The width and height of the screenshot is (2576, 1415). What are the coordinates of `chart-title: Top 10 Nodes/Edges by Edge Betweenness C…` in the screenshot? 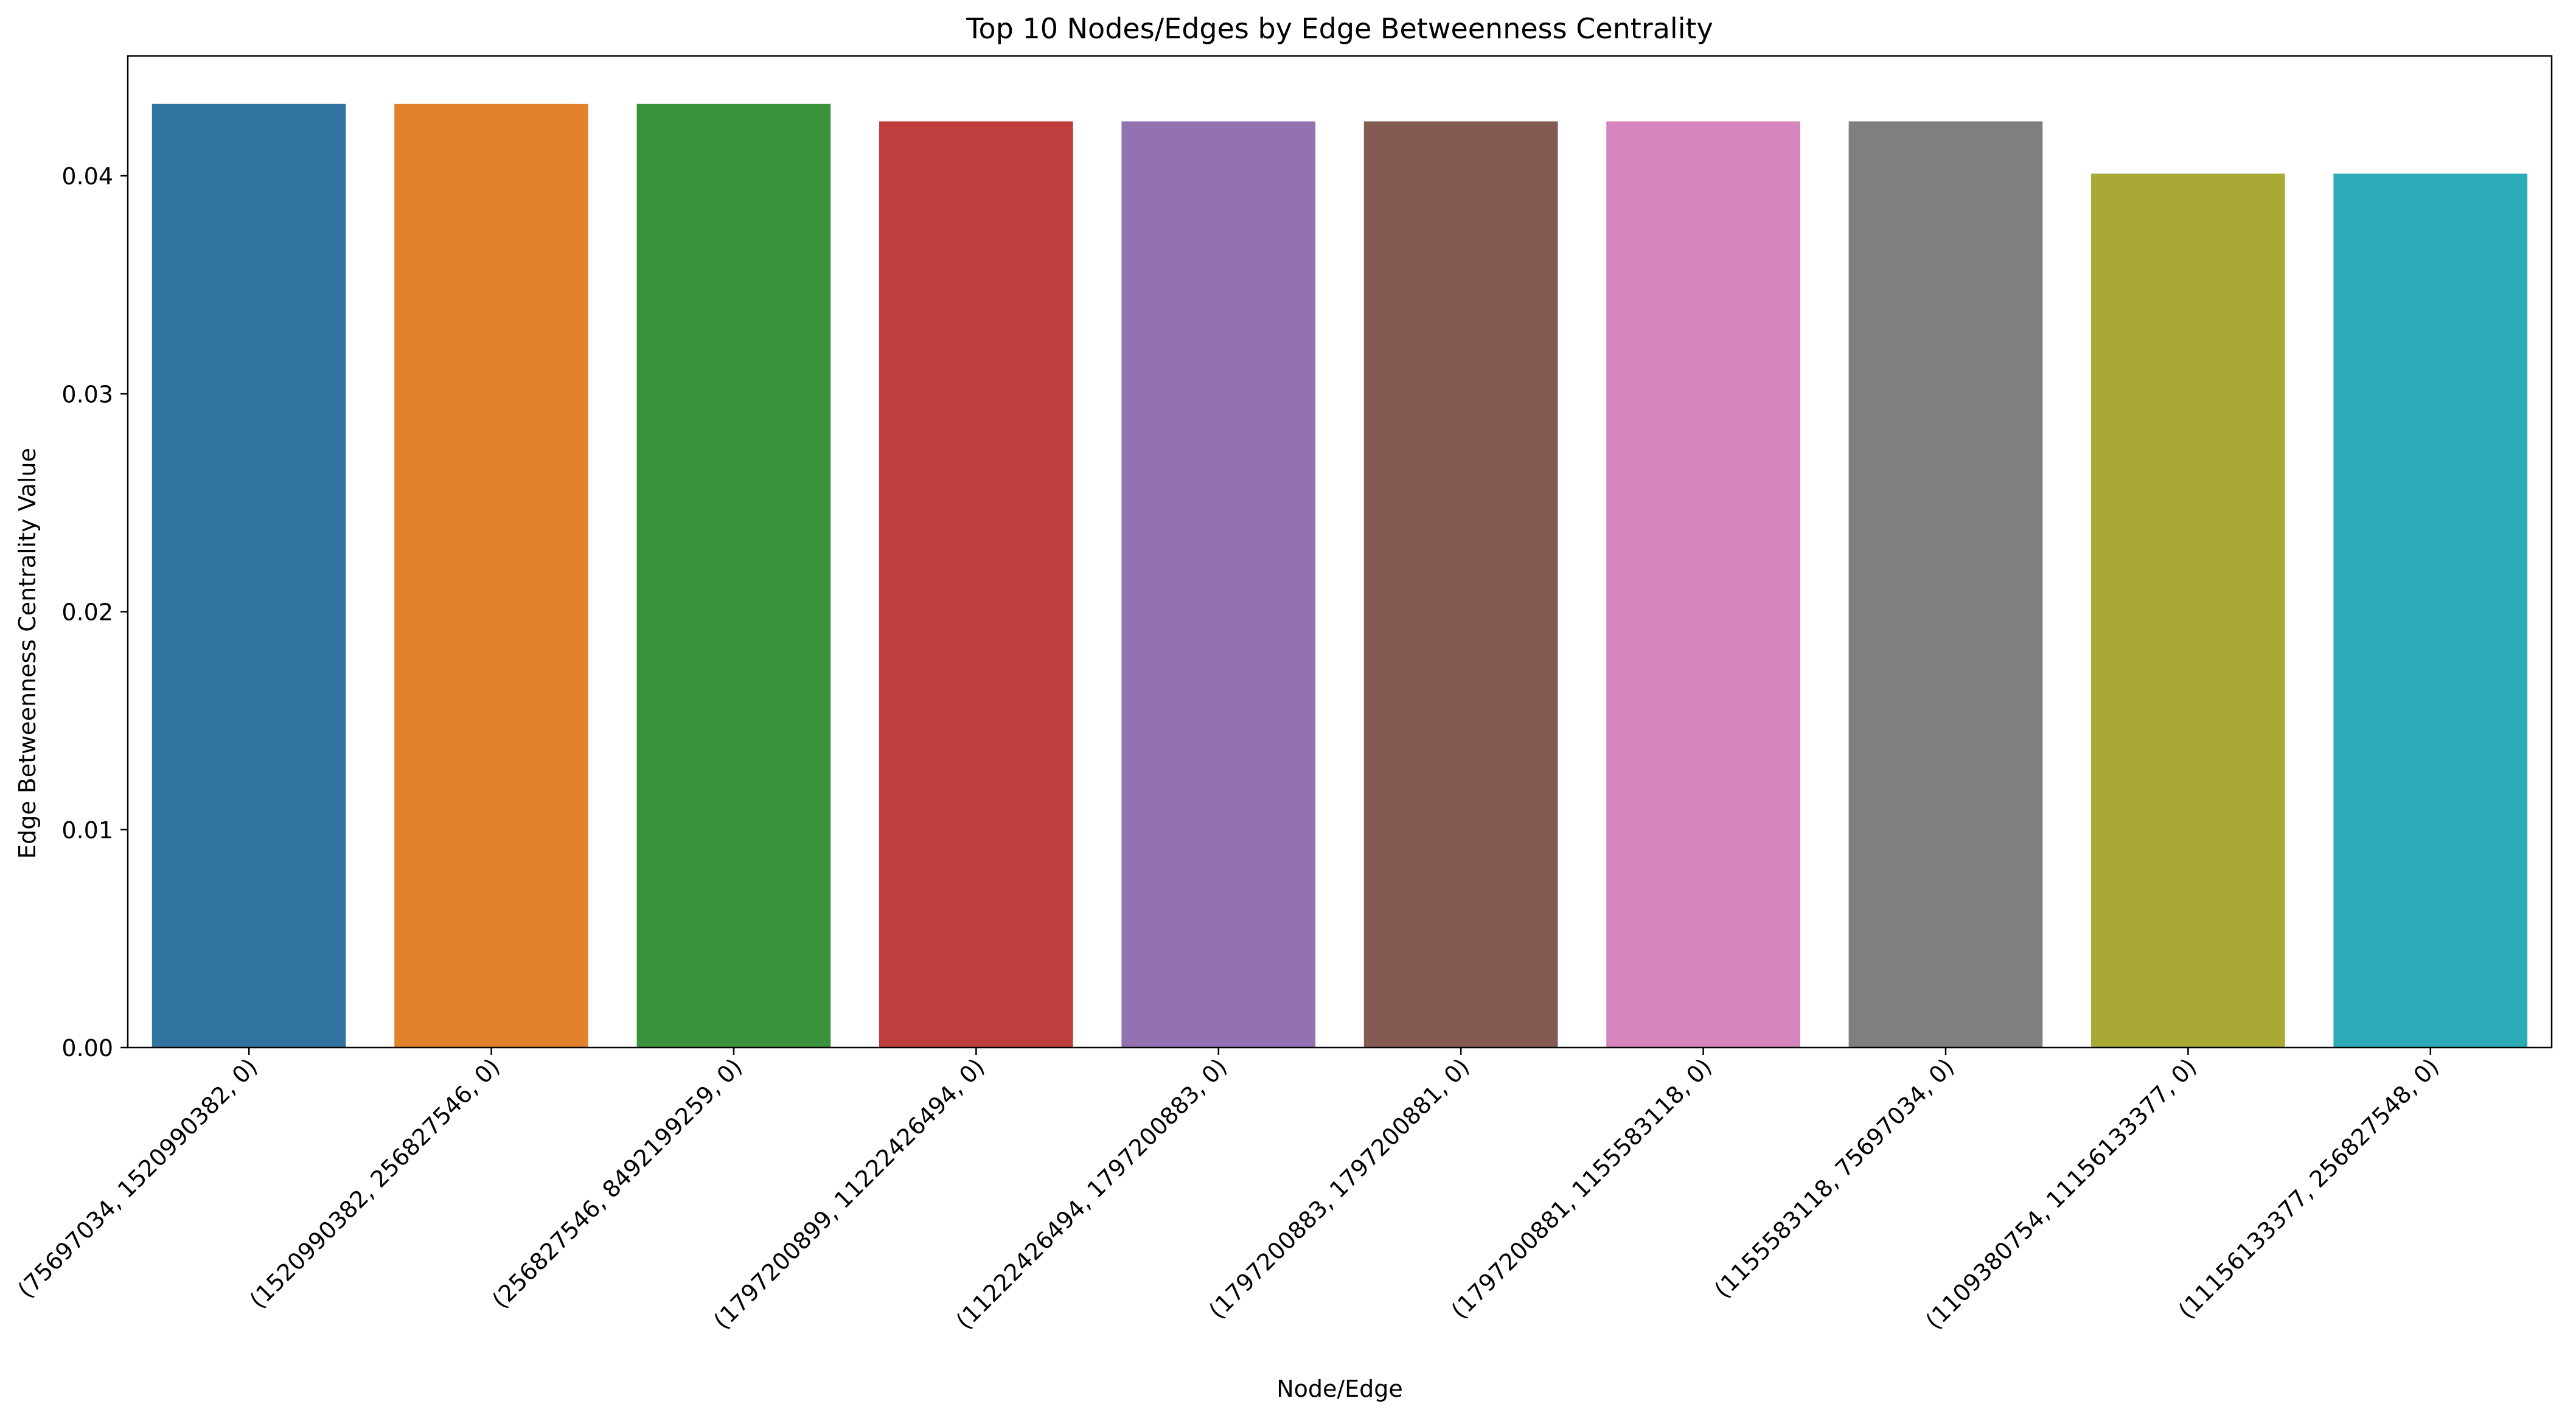 It's located at (1339, 29).